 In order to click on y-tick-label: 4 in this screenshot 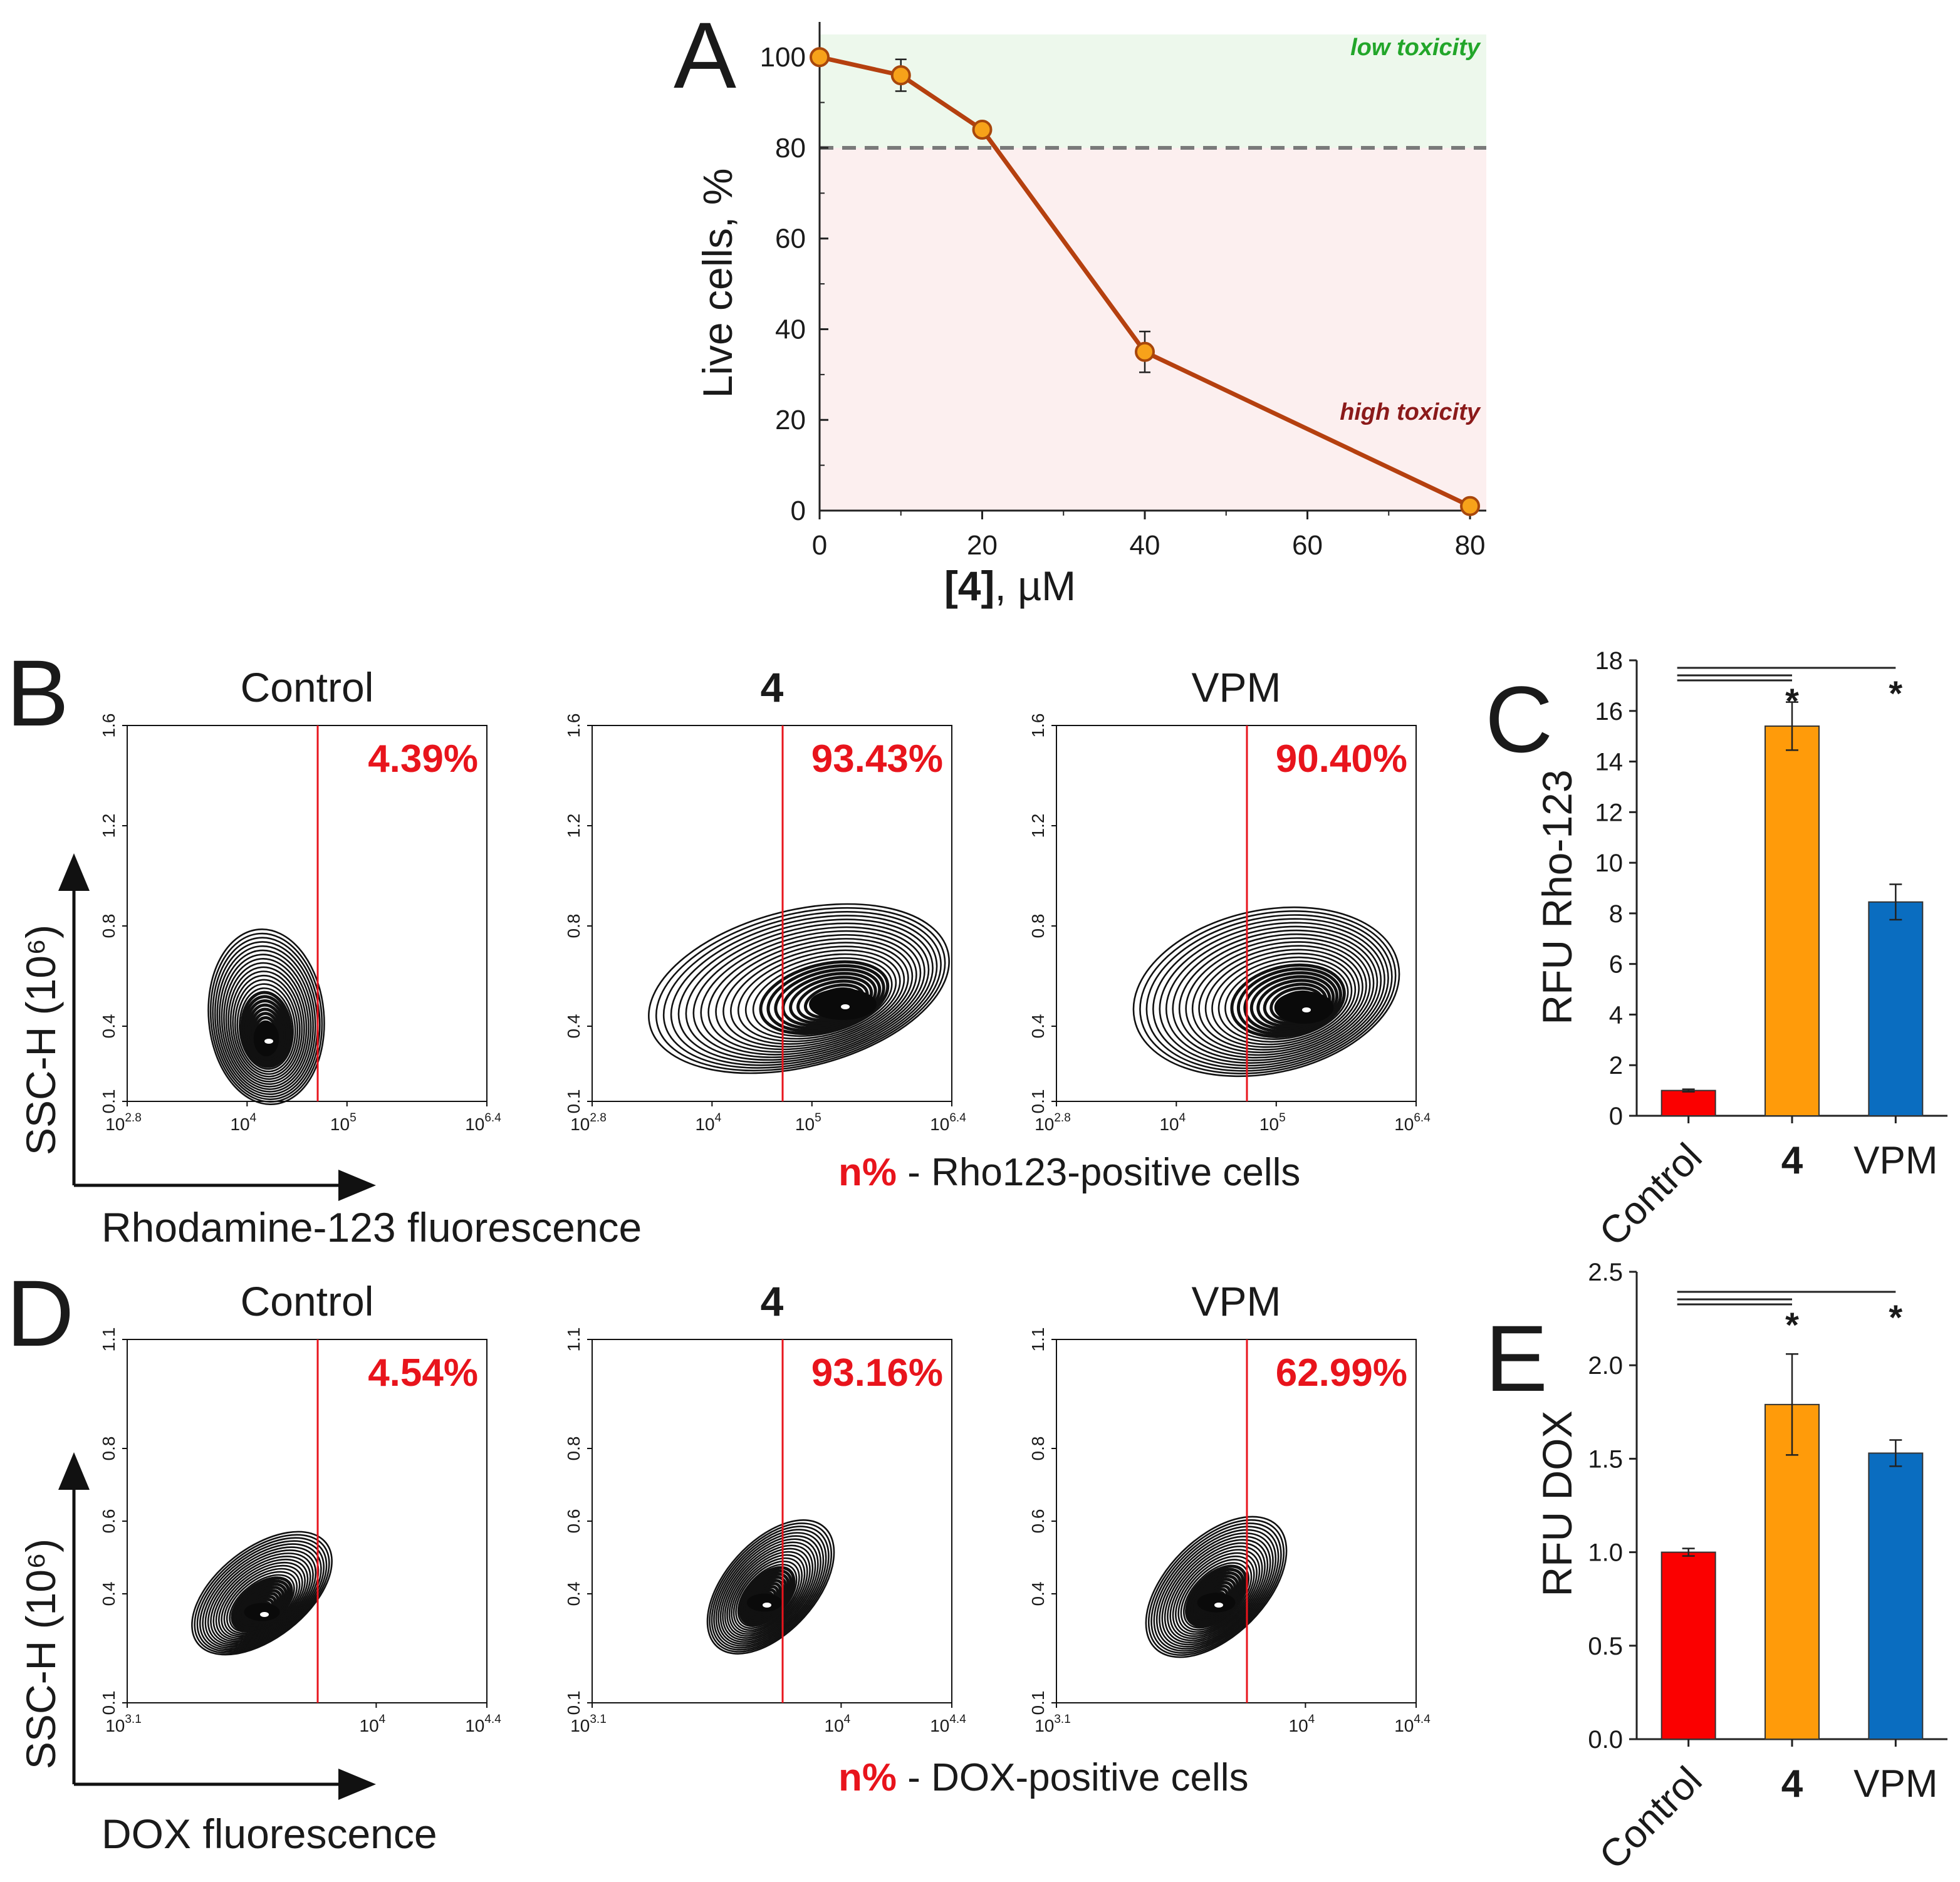, I will do `click(1616, 1015)`.